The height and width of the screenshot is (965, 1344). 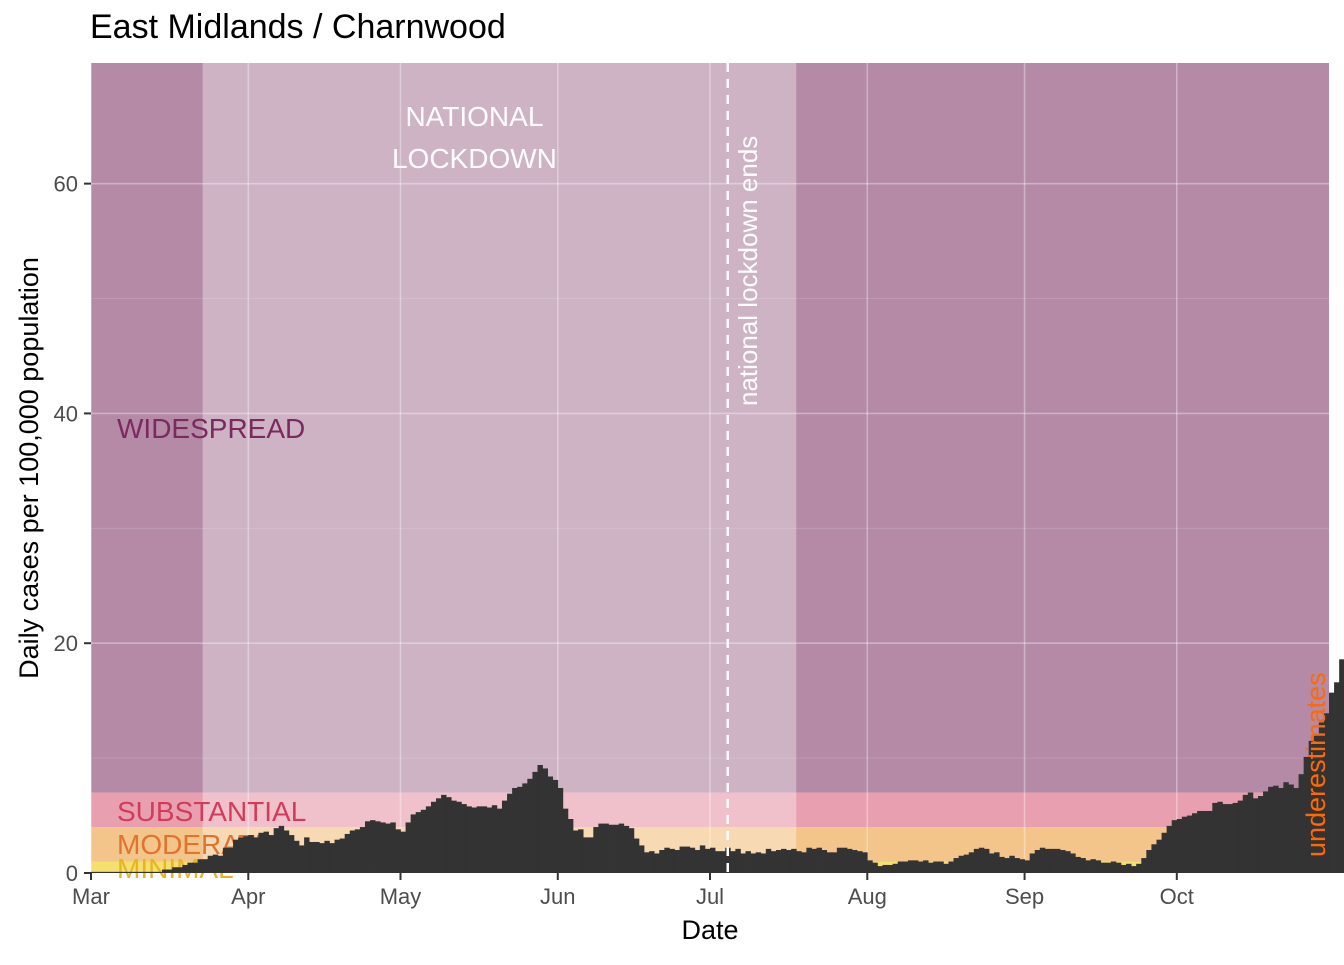 I want to click on chart-title: East Midlands / Charnwood, so click(x=298, y=27).